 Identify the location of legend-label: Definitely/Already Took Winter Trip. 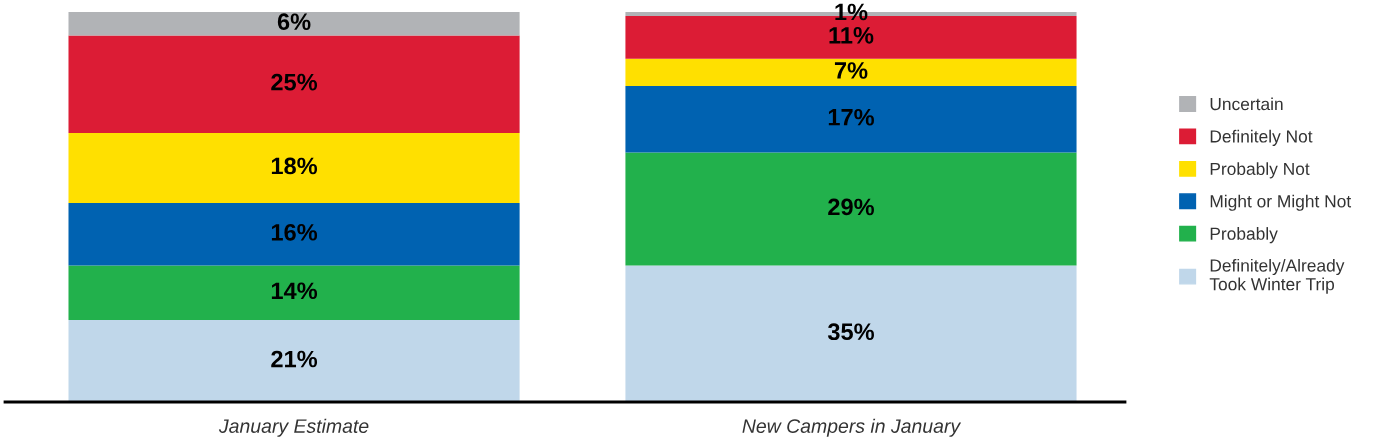
(1277, 276).